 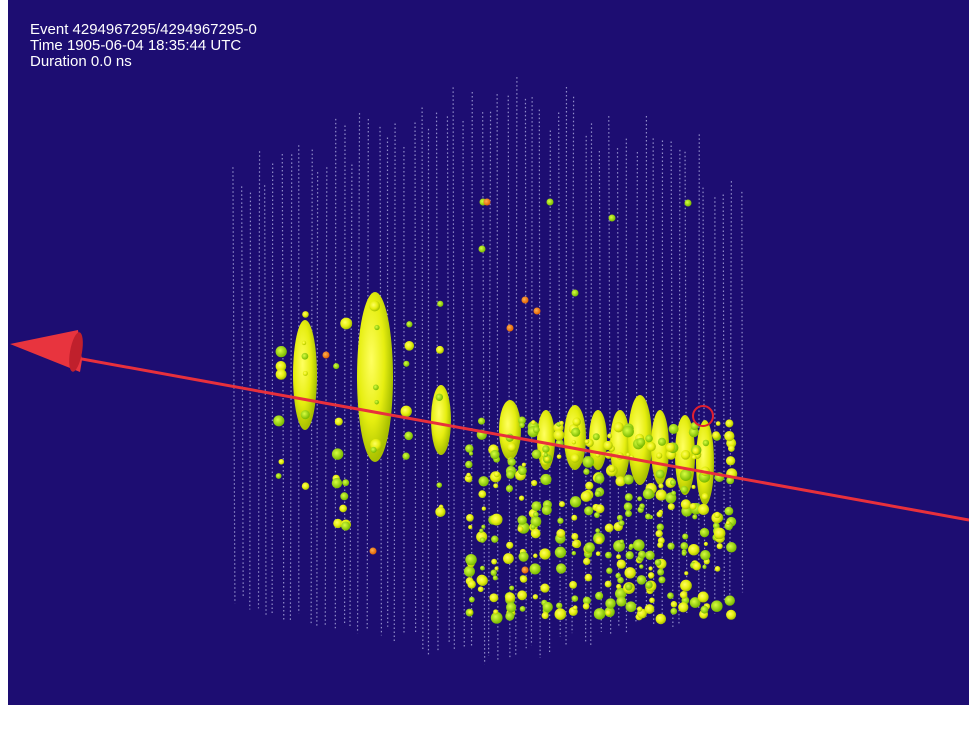 I want to click on event-duration: Duration 0.0 ns, so click(x=81, y=61).